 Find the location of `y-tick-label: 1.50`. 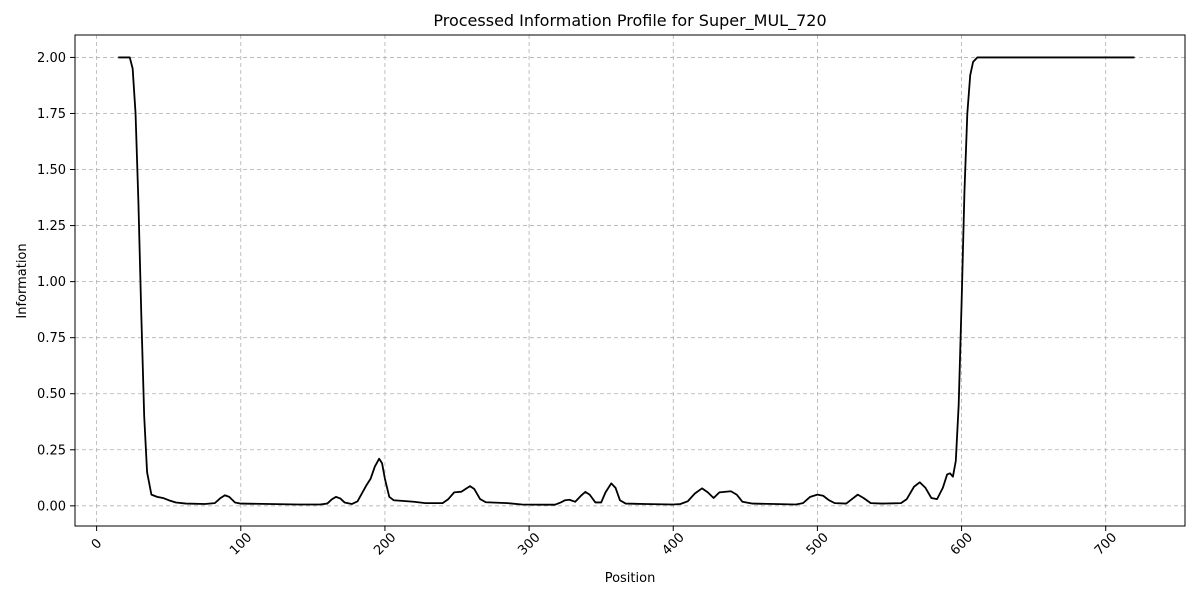

y-tick-label: 1.50 is located at coordinates (51, 170).